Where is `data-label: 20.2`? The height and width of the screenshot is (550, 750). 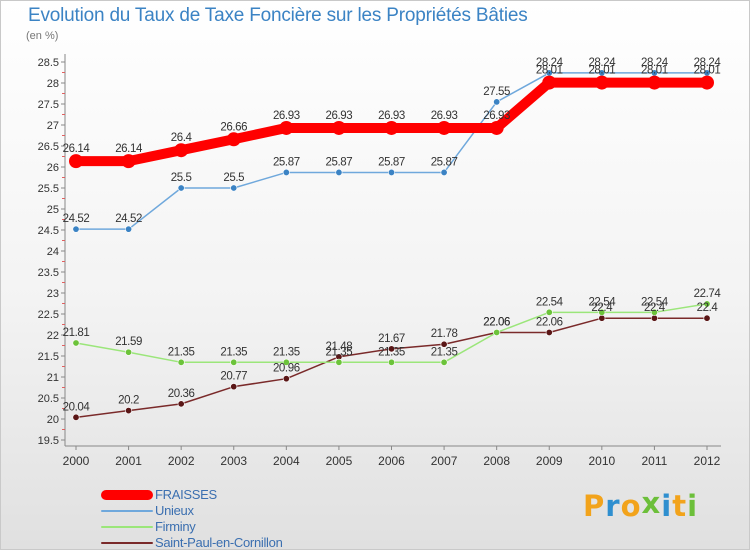
data-label: 20.2 is located at coordinates (128, 401).